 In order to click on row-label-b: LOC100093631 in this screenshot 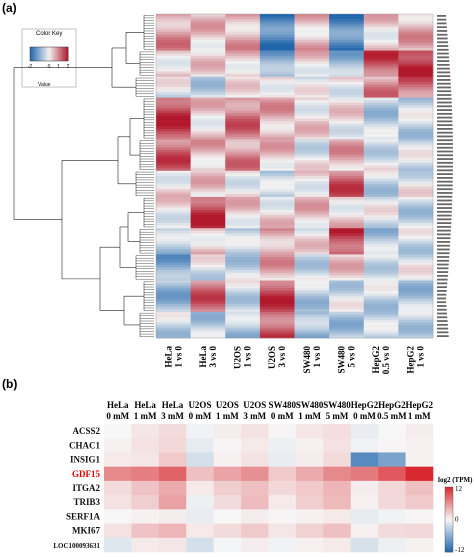, I will do `click(76, 546)`.